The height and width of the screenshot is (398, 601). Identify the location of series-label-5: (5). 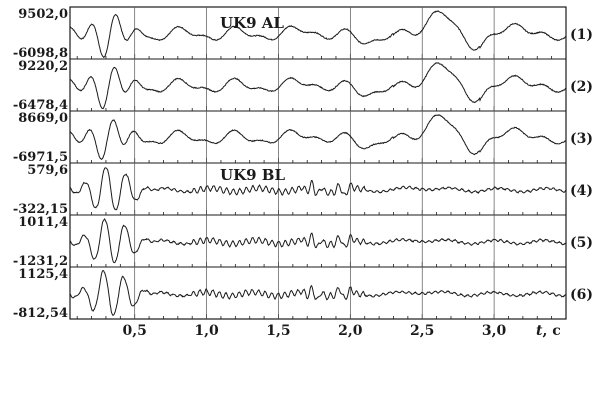
(581, 243).